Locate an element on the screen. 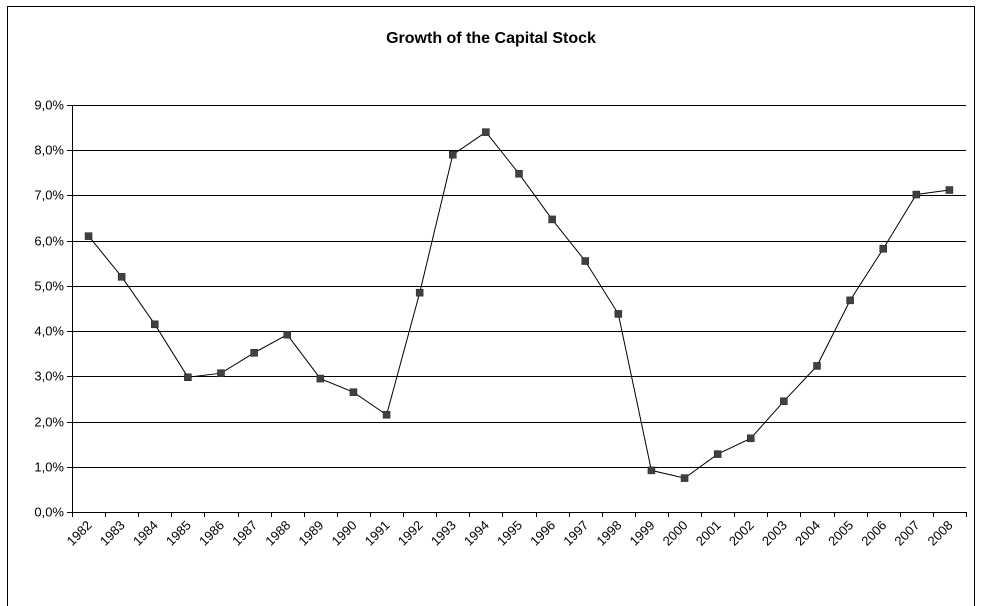  y-tick-label: 0,0% is located at coordinates (49, 512).